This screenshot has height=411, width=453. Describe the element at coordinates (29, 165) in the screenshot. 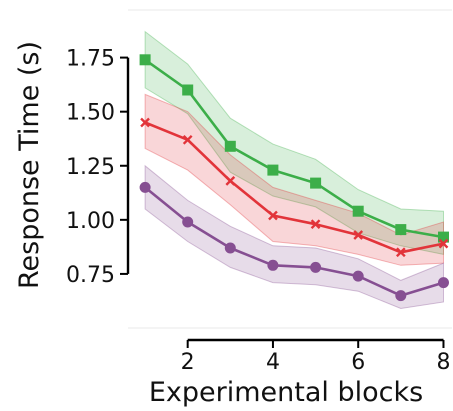

I see `y-axis-title: Response Time (s)` at that location.